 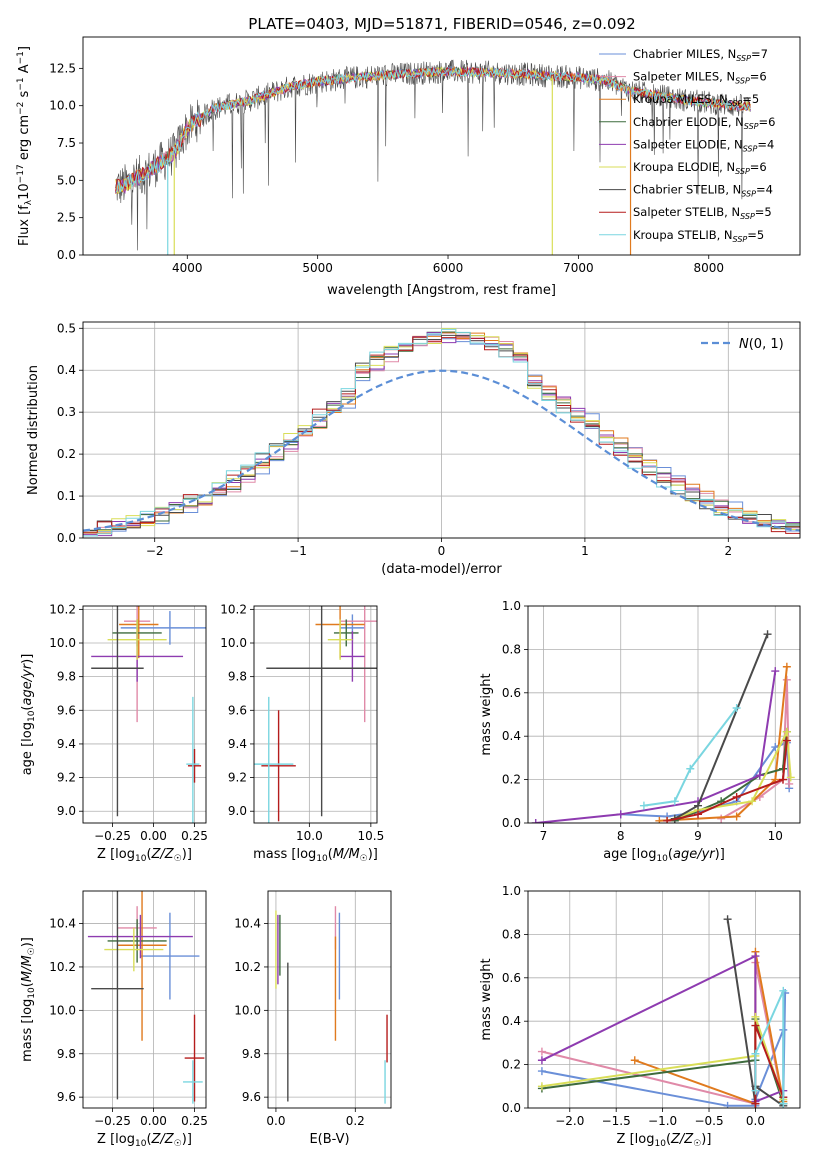 I want to click on mass-vs-ebv-panel: 0.0 0.2 9.6 9.8 10.0 10.2 10.4 E(B-V), so click(x=313, y=1018).